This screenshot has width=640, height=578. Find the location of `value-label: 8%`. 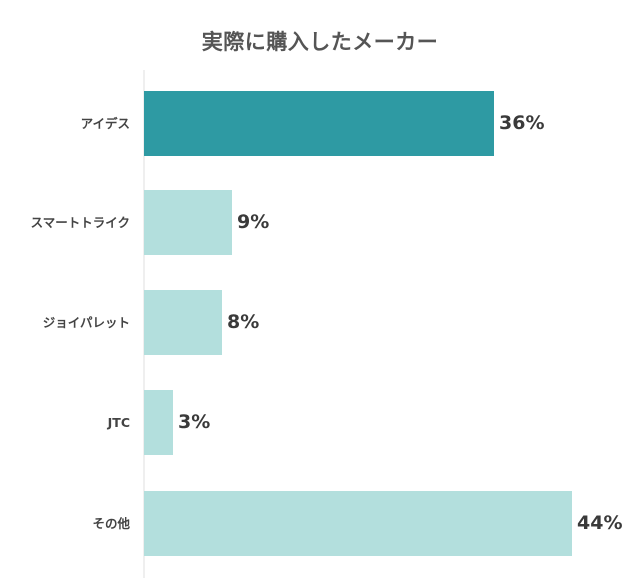

value-label: 8% is located at coordinates (243, 322).